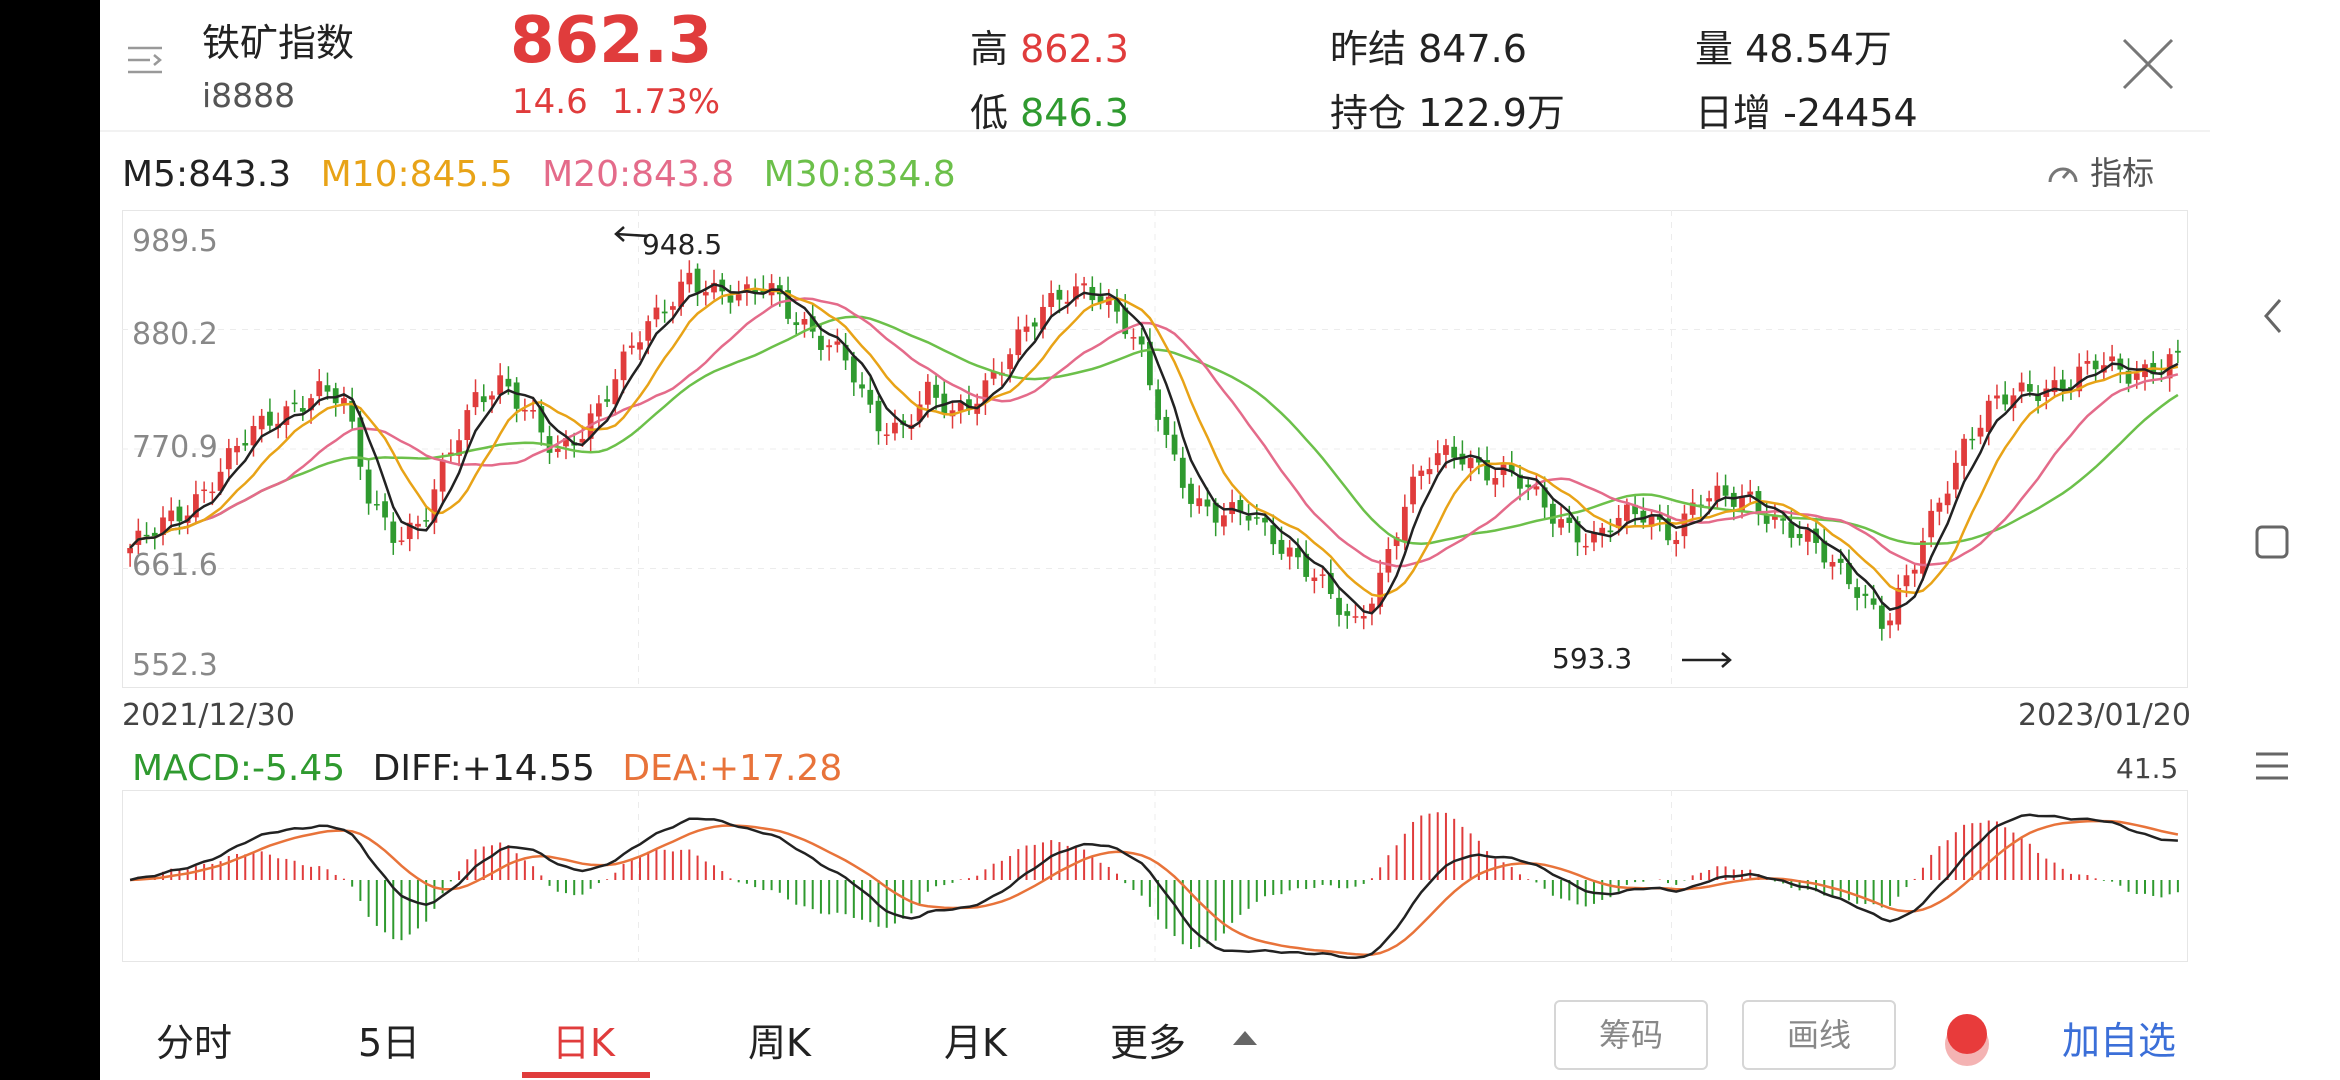  Describe the element at coordinates (1967, 1042) in the screenshot. I see `record-dot-icon` at that location.